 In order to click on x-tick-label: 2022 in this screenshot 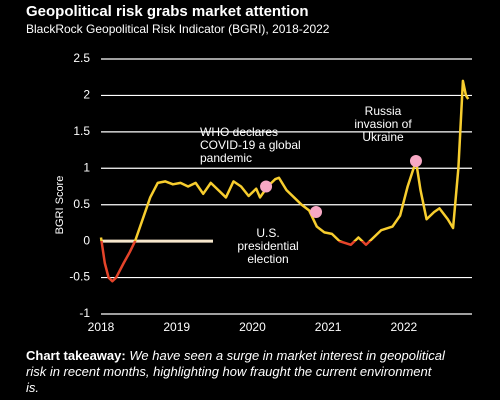, I will do `click(404, 327)`.